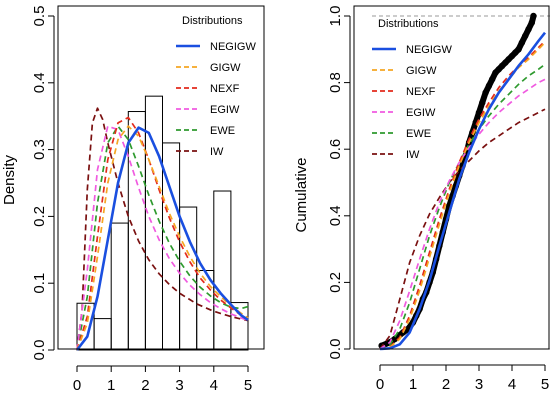  What do you see at coordinates (335, 82) in the screenshot?
I see `y-tick-label: 0.8` at bounding box center [335, 82].